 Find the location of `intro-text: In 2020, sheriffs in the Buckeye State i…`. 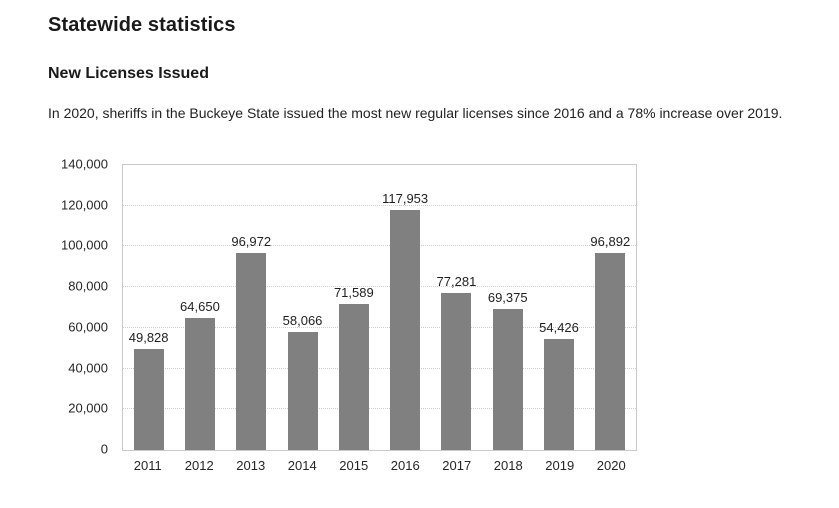

intro-text: In 2020, sheriffs in the Buckeye State i… is located at coordinates (415, 113).